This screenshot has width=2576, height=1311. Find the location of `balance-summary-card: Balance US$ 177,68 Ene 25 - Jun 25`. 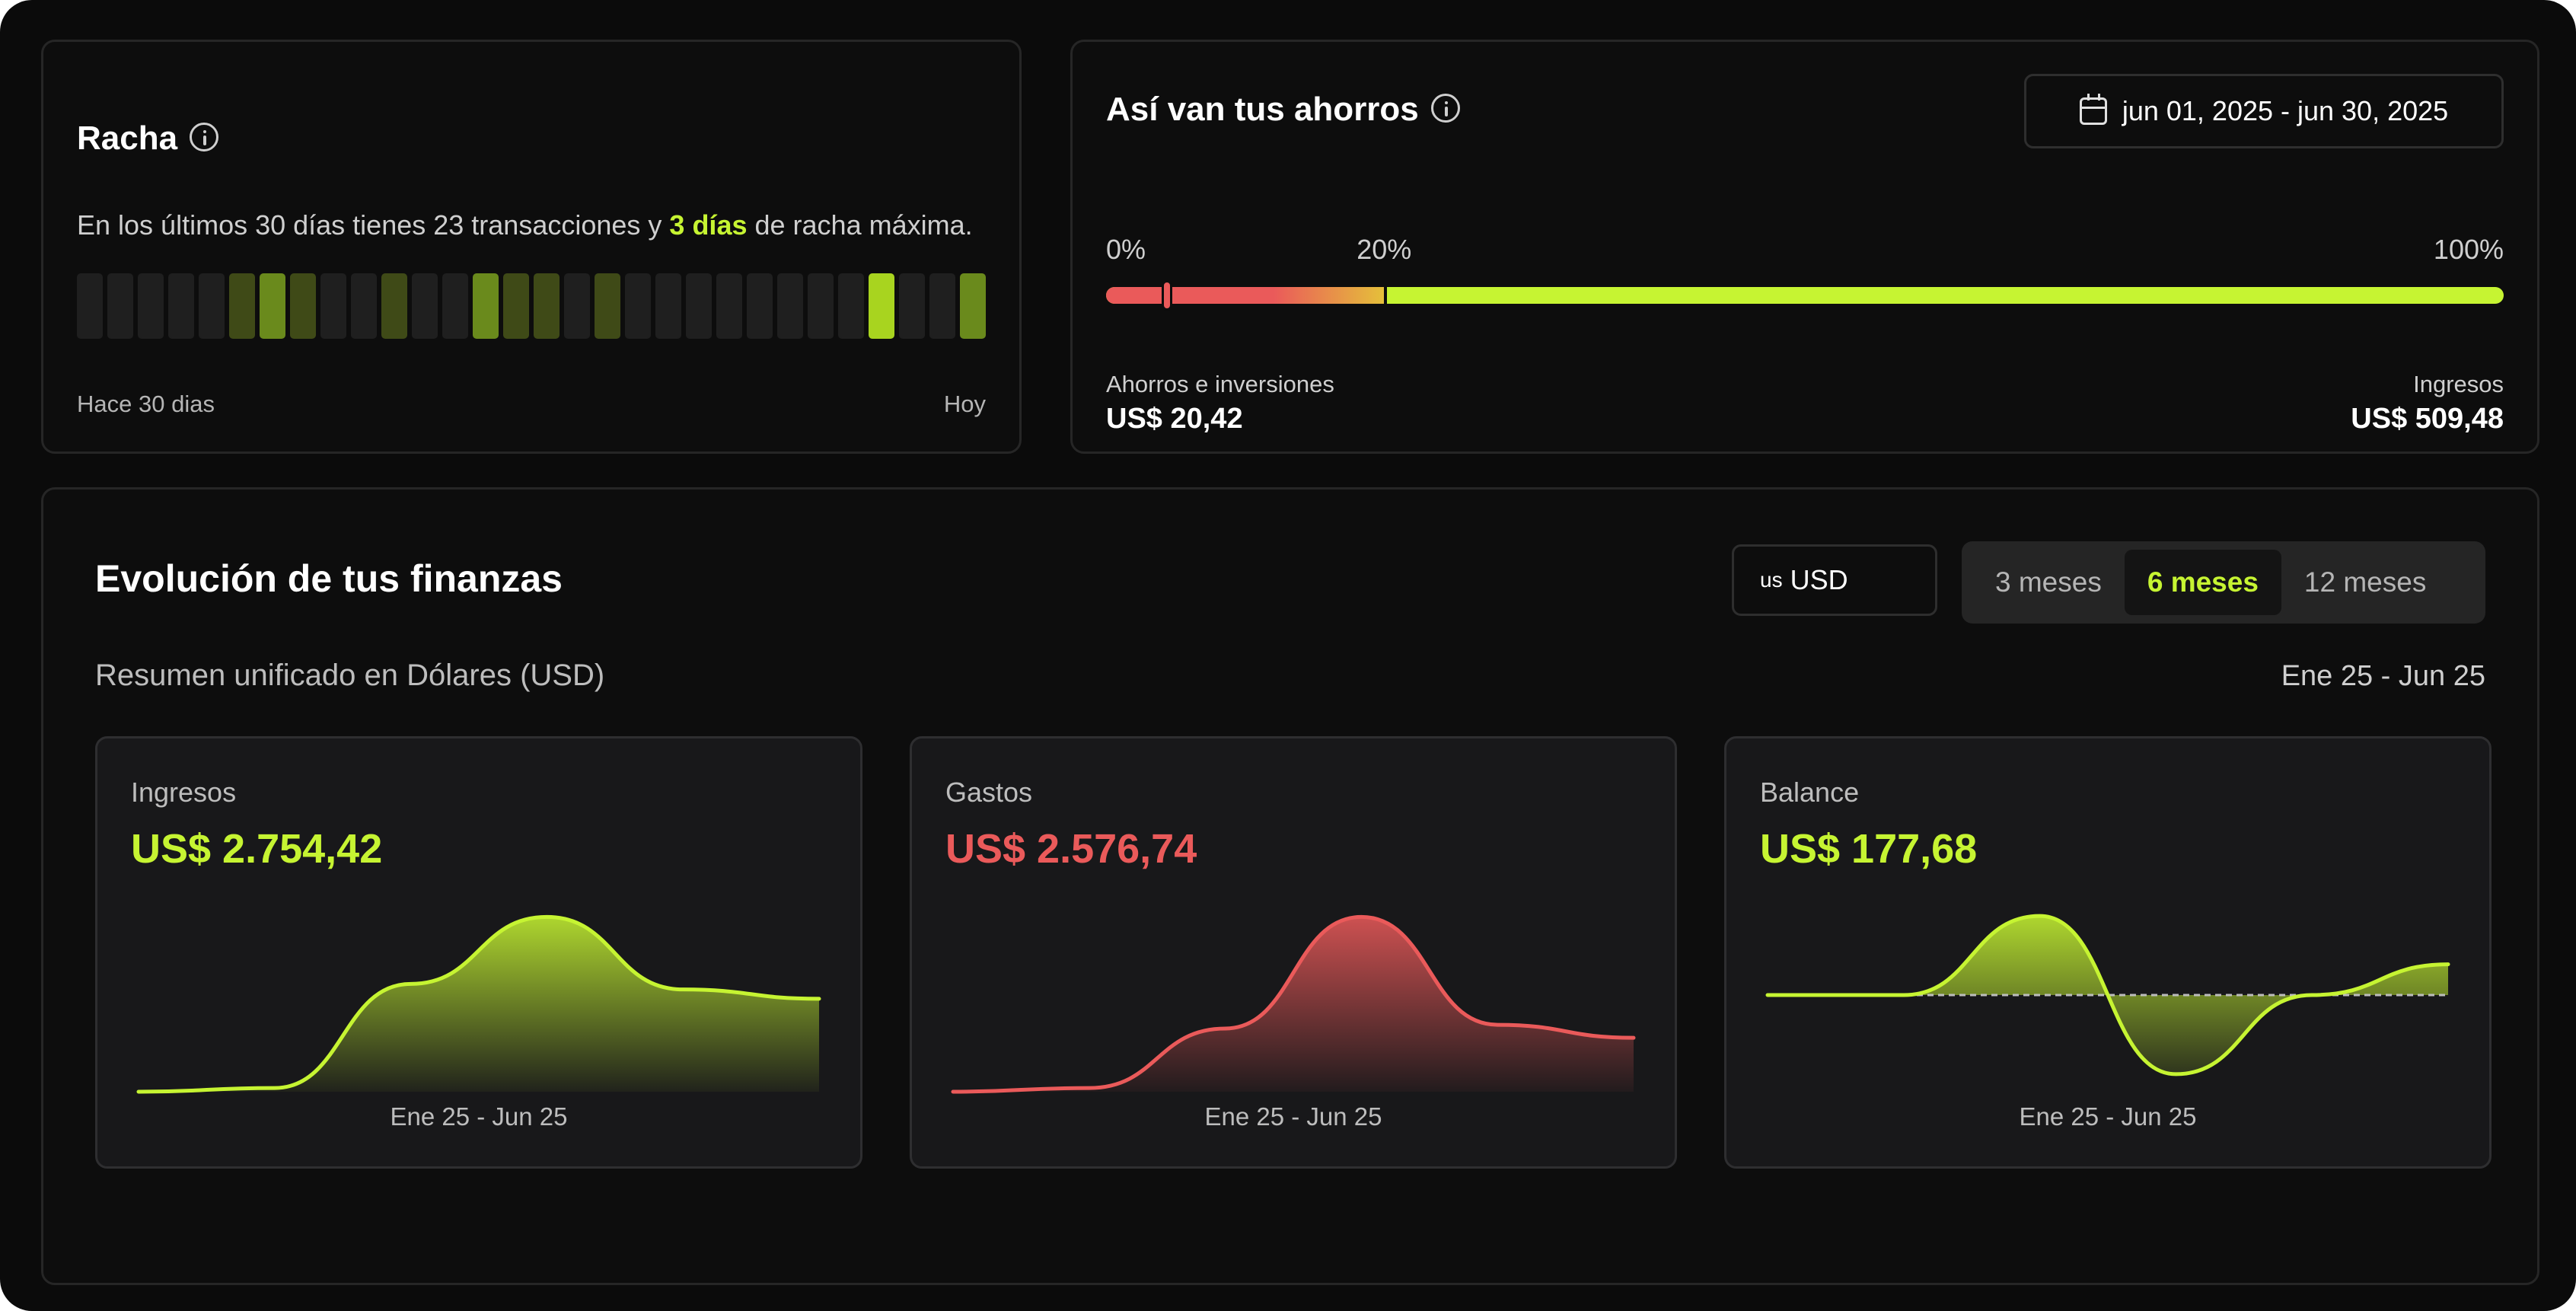

balance-summary-card: Balance US$ 177,68 Ene 25 - Jun 25 is located at coordinates (2108, 952).